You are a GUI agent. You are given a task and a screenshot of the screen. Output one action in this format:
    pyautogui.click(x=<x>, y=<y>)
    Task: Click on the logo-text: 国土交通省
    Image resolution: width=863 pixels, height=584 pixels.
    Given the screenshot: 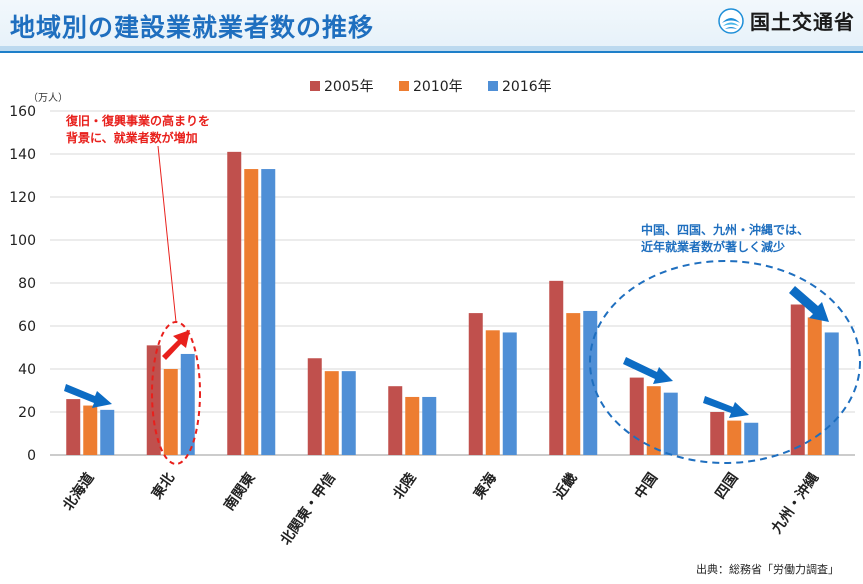 What is the action you would take?
    pyautogui.click(x=802, y=22)
    